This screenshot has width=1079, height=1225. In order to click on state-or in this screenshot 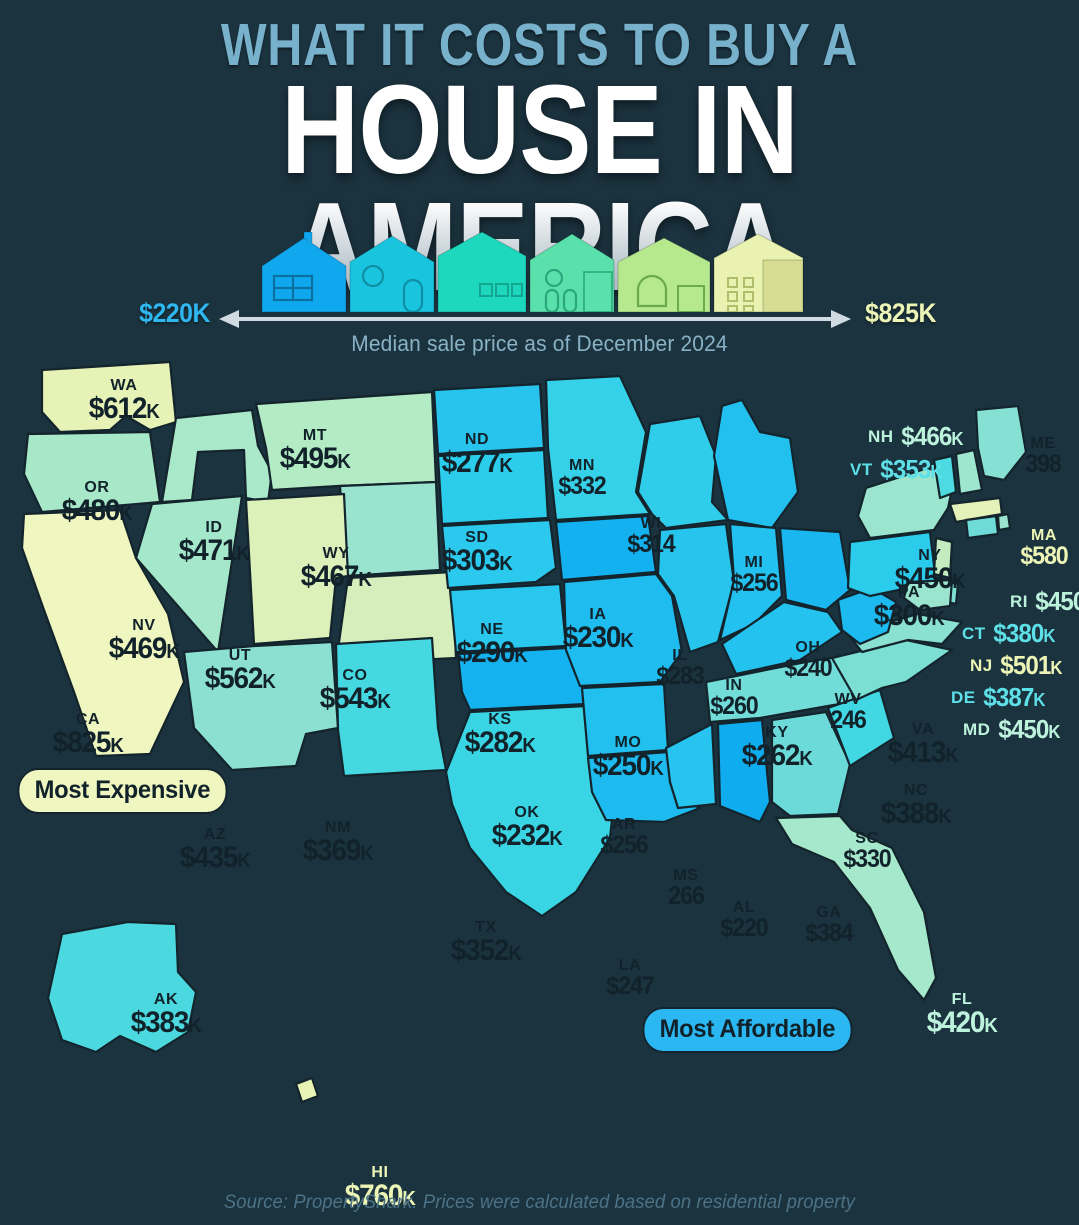, I will do `click(92, 472)`.